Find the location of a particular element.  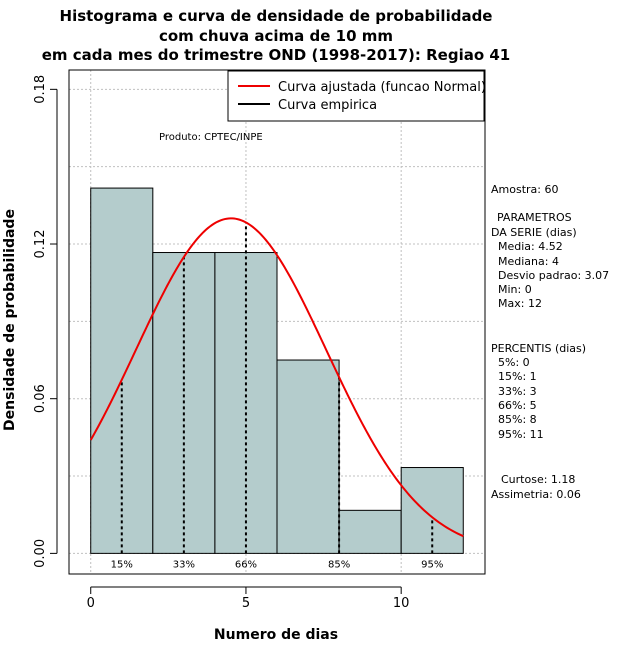

x-axis-title: Numero de dias is located at coordinates (276, 635).